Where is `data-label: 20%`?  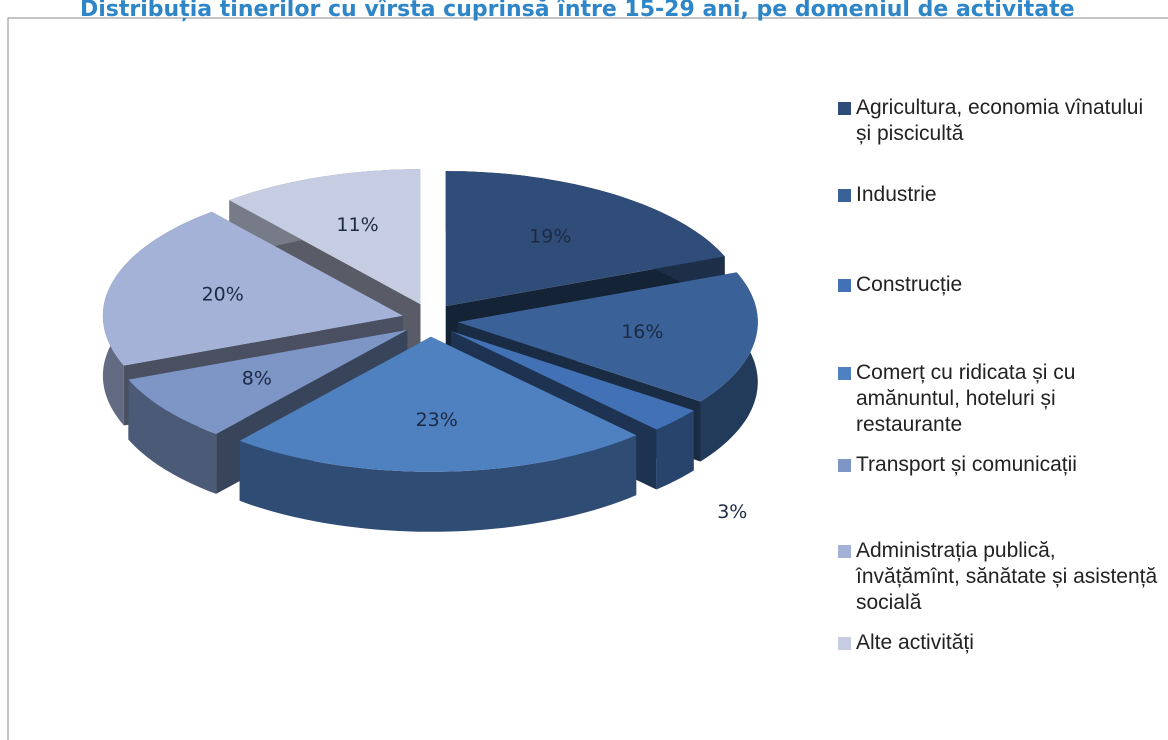 data-label: 20% is located at coordinates (223, 295).